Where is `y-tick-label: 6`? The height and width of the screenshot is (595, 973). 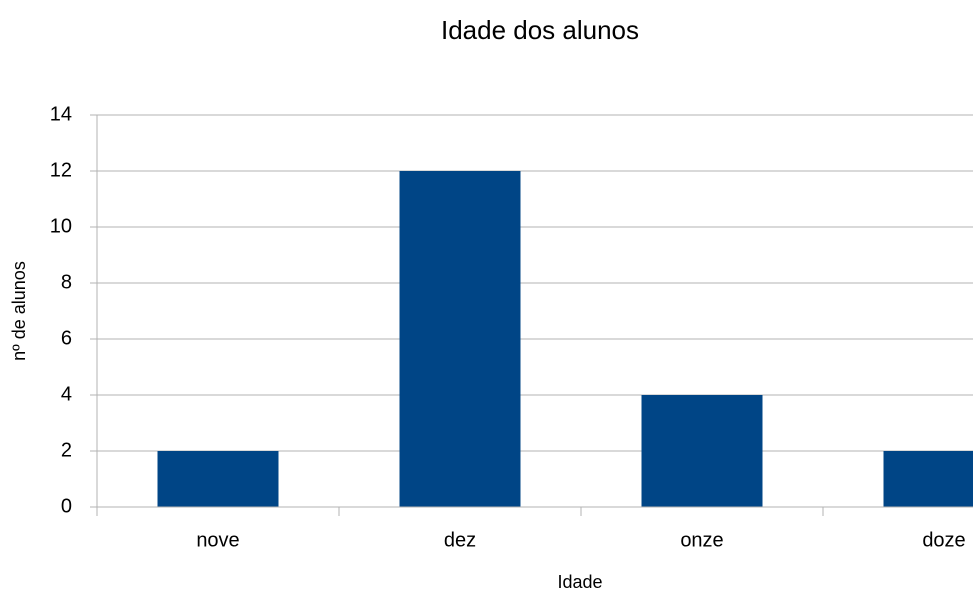 y-tick-label: 6 is located at coordinates (66, 338).